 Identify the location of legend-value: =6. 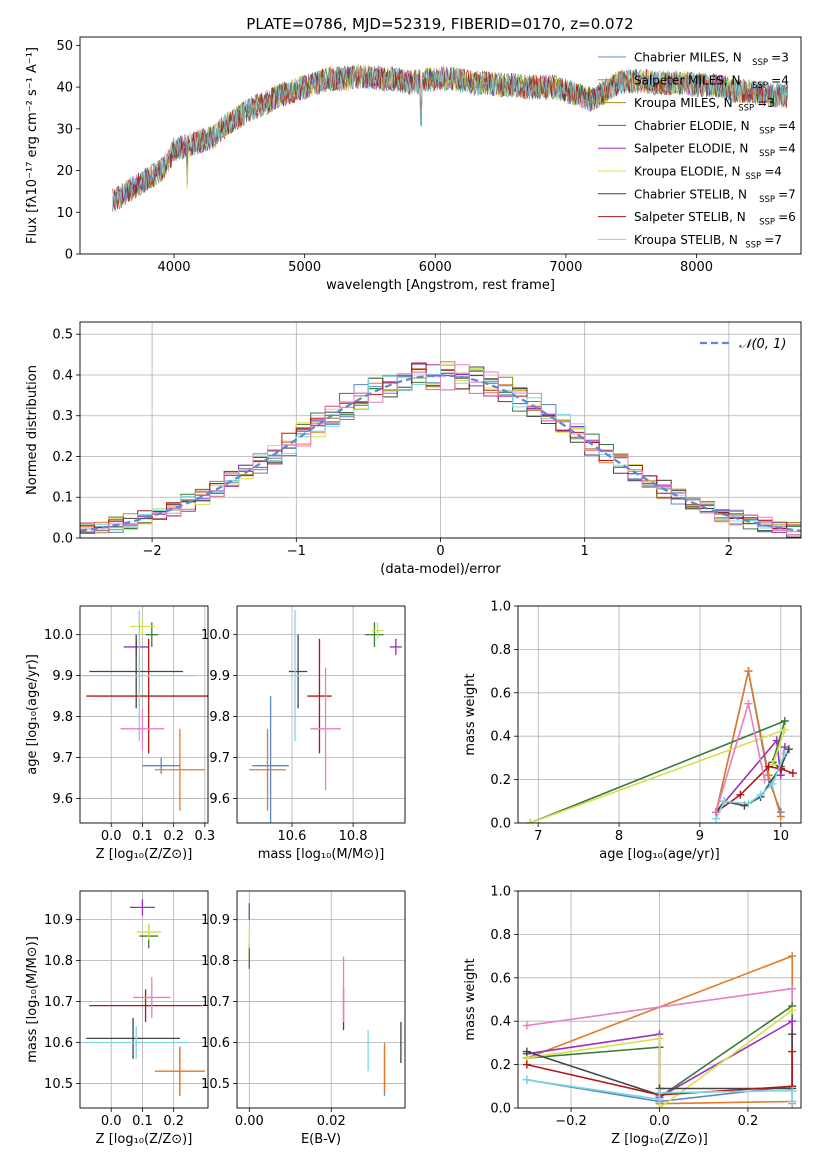
(787, 217).